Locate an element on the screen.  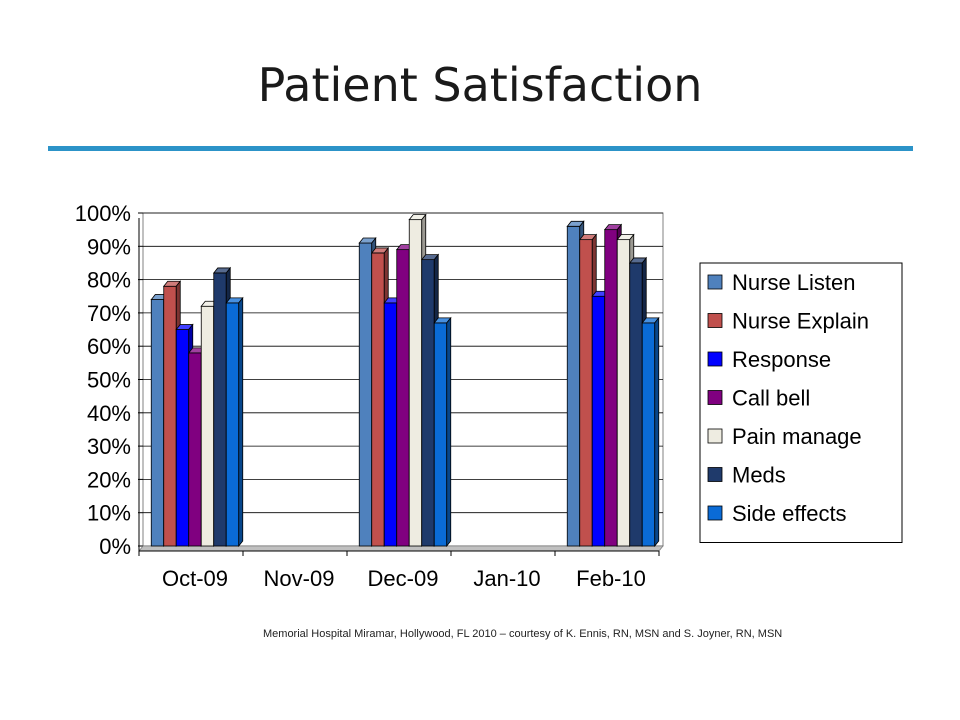
legend-label: Side effects is located at coordinates (789, 513).